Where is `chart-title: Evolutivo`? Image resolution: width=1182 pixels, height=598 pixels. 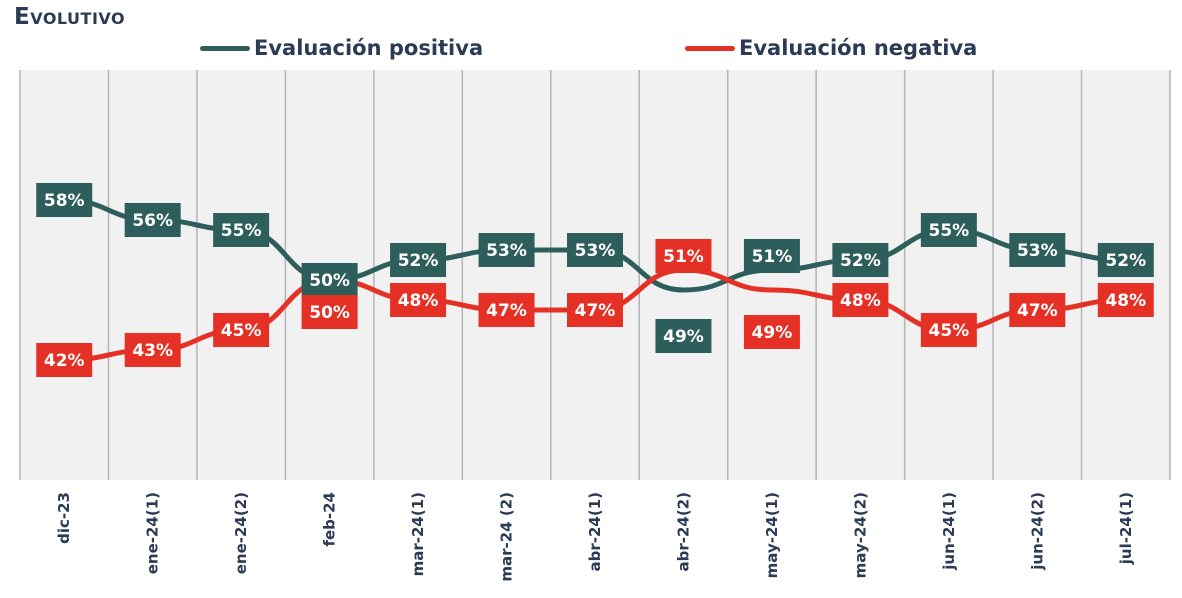
chart-title: Evolutivo is located at coordinates (70, 17).